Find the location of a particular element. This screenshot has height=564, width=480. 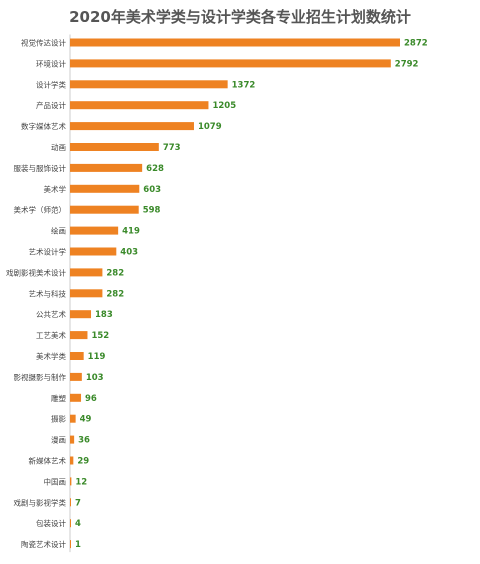

value-label: 628 is located at coordinates (155, 169).